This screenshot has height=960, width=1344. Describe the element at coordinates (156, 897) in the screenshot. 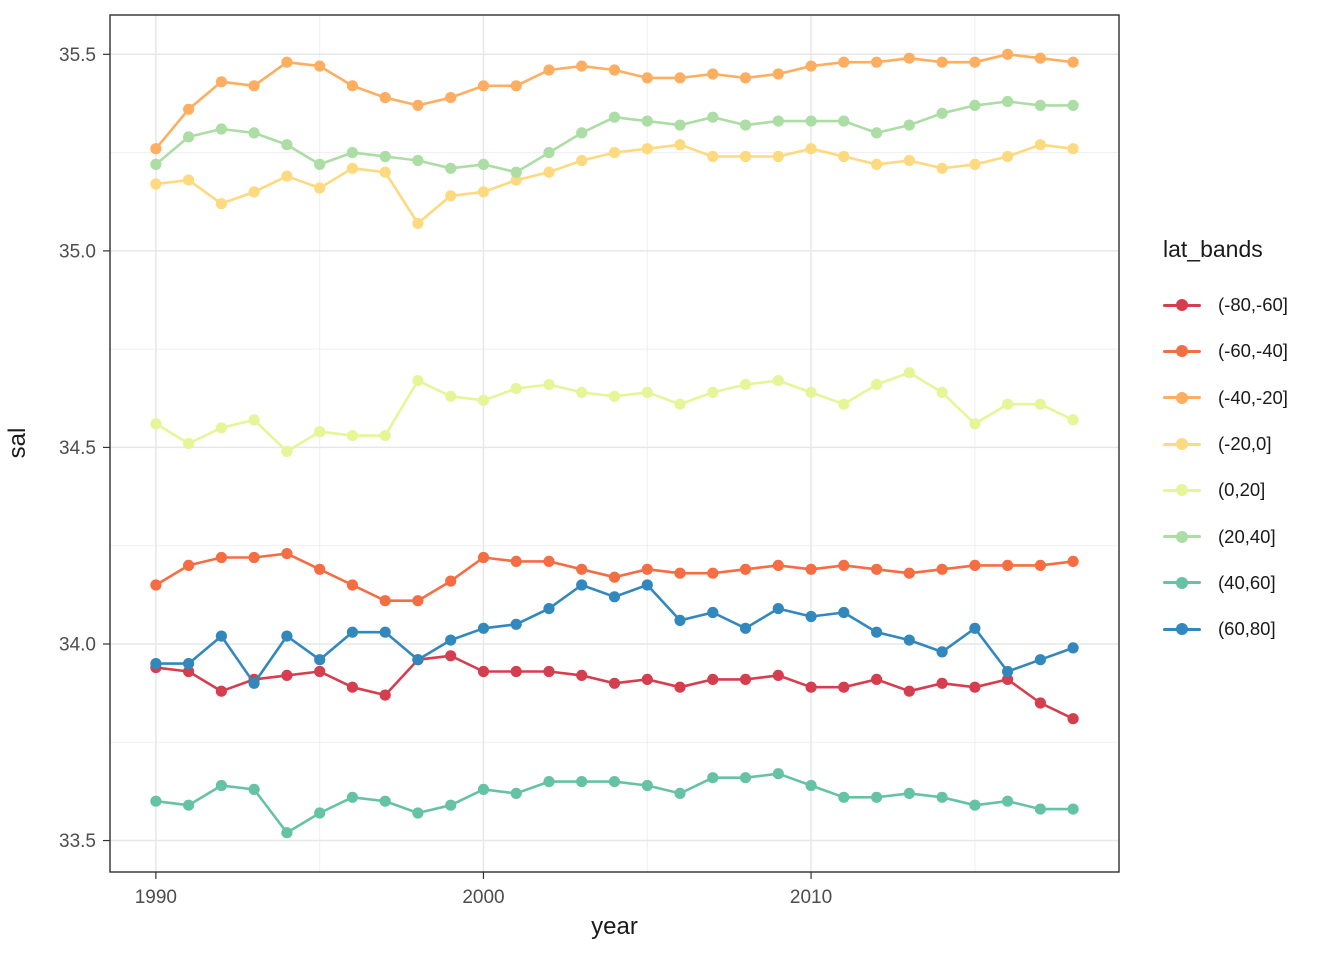

I see `x-tick-label: 1990` at that location.